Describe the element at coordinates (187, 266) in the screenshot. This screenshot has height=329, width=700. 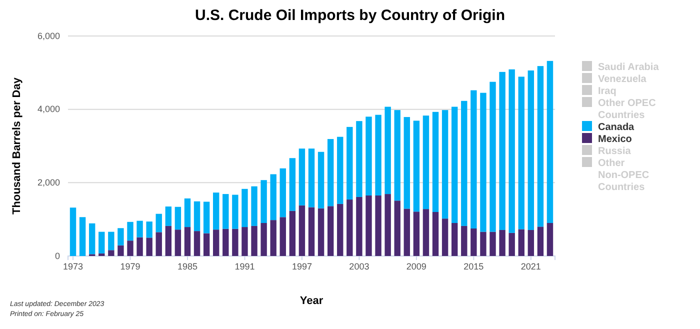
I see `x-tick-label: 1985` at that location.